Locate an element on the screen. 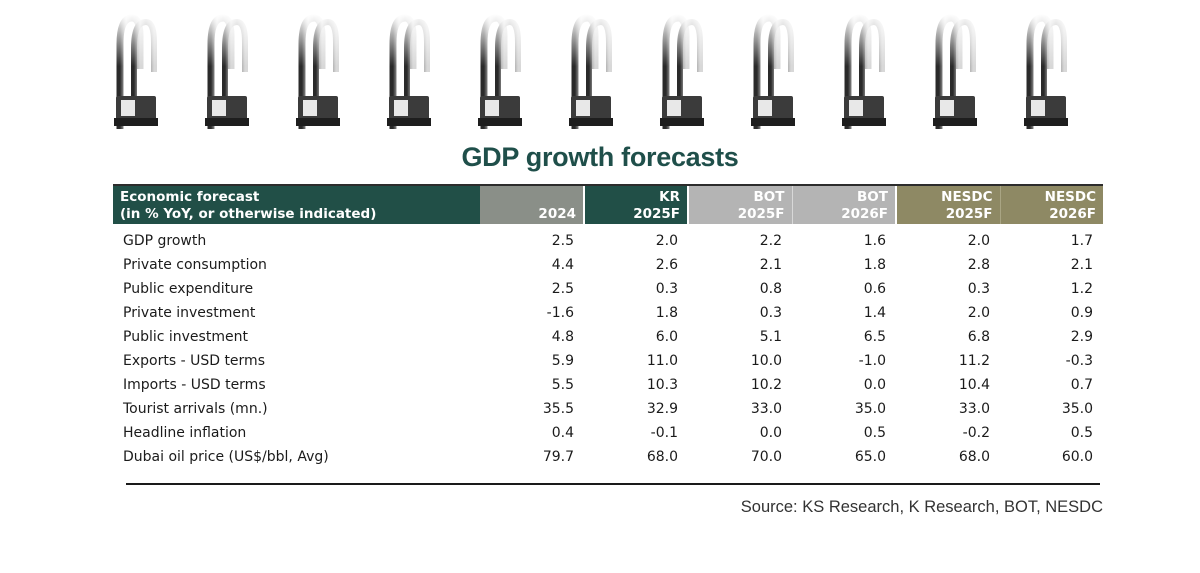 Image resolution: width=1200 pixels, height=573 pixels. cell-value: 6.0 is located at coordinates (666, 337).